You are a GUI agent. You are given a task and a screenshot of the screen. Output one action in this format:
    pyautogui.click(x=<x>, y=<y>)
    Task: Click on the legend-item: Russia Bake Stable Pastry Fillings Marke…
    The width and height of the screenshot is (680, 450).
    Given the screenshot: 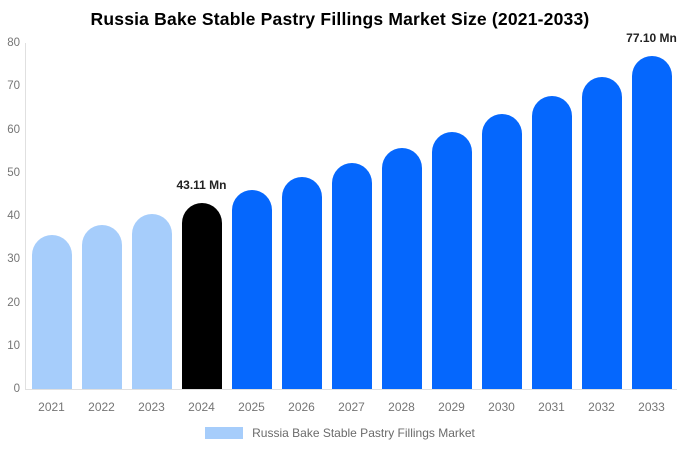 What is the action you would take?
    pyautogui.click(x=340, y=433)
    